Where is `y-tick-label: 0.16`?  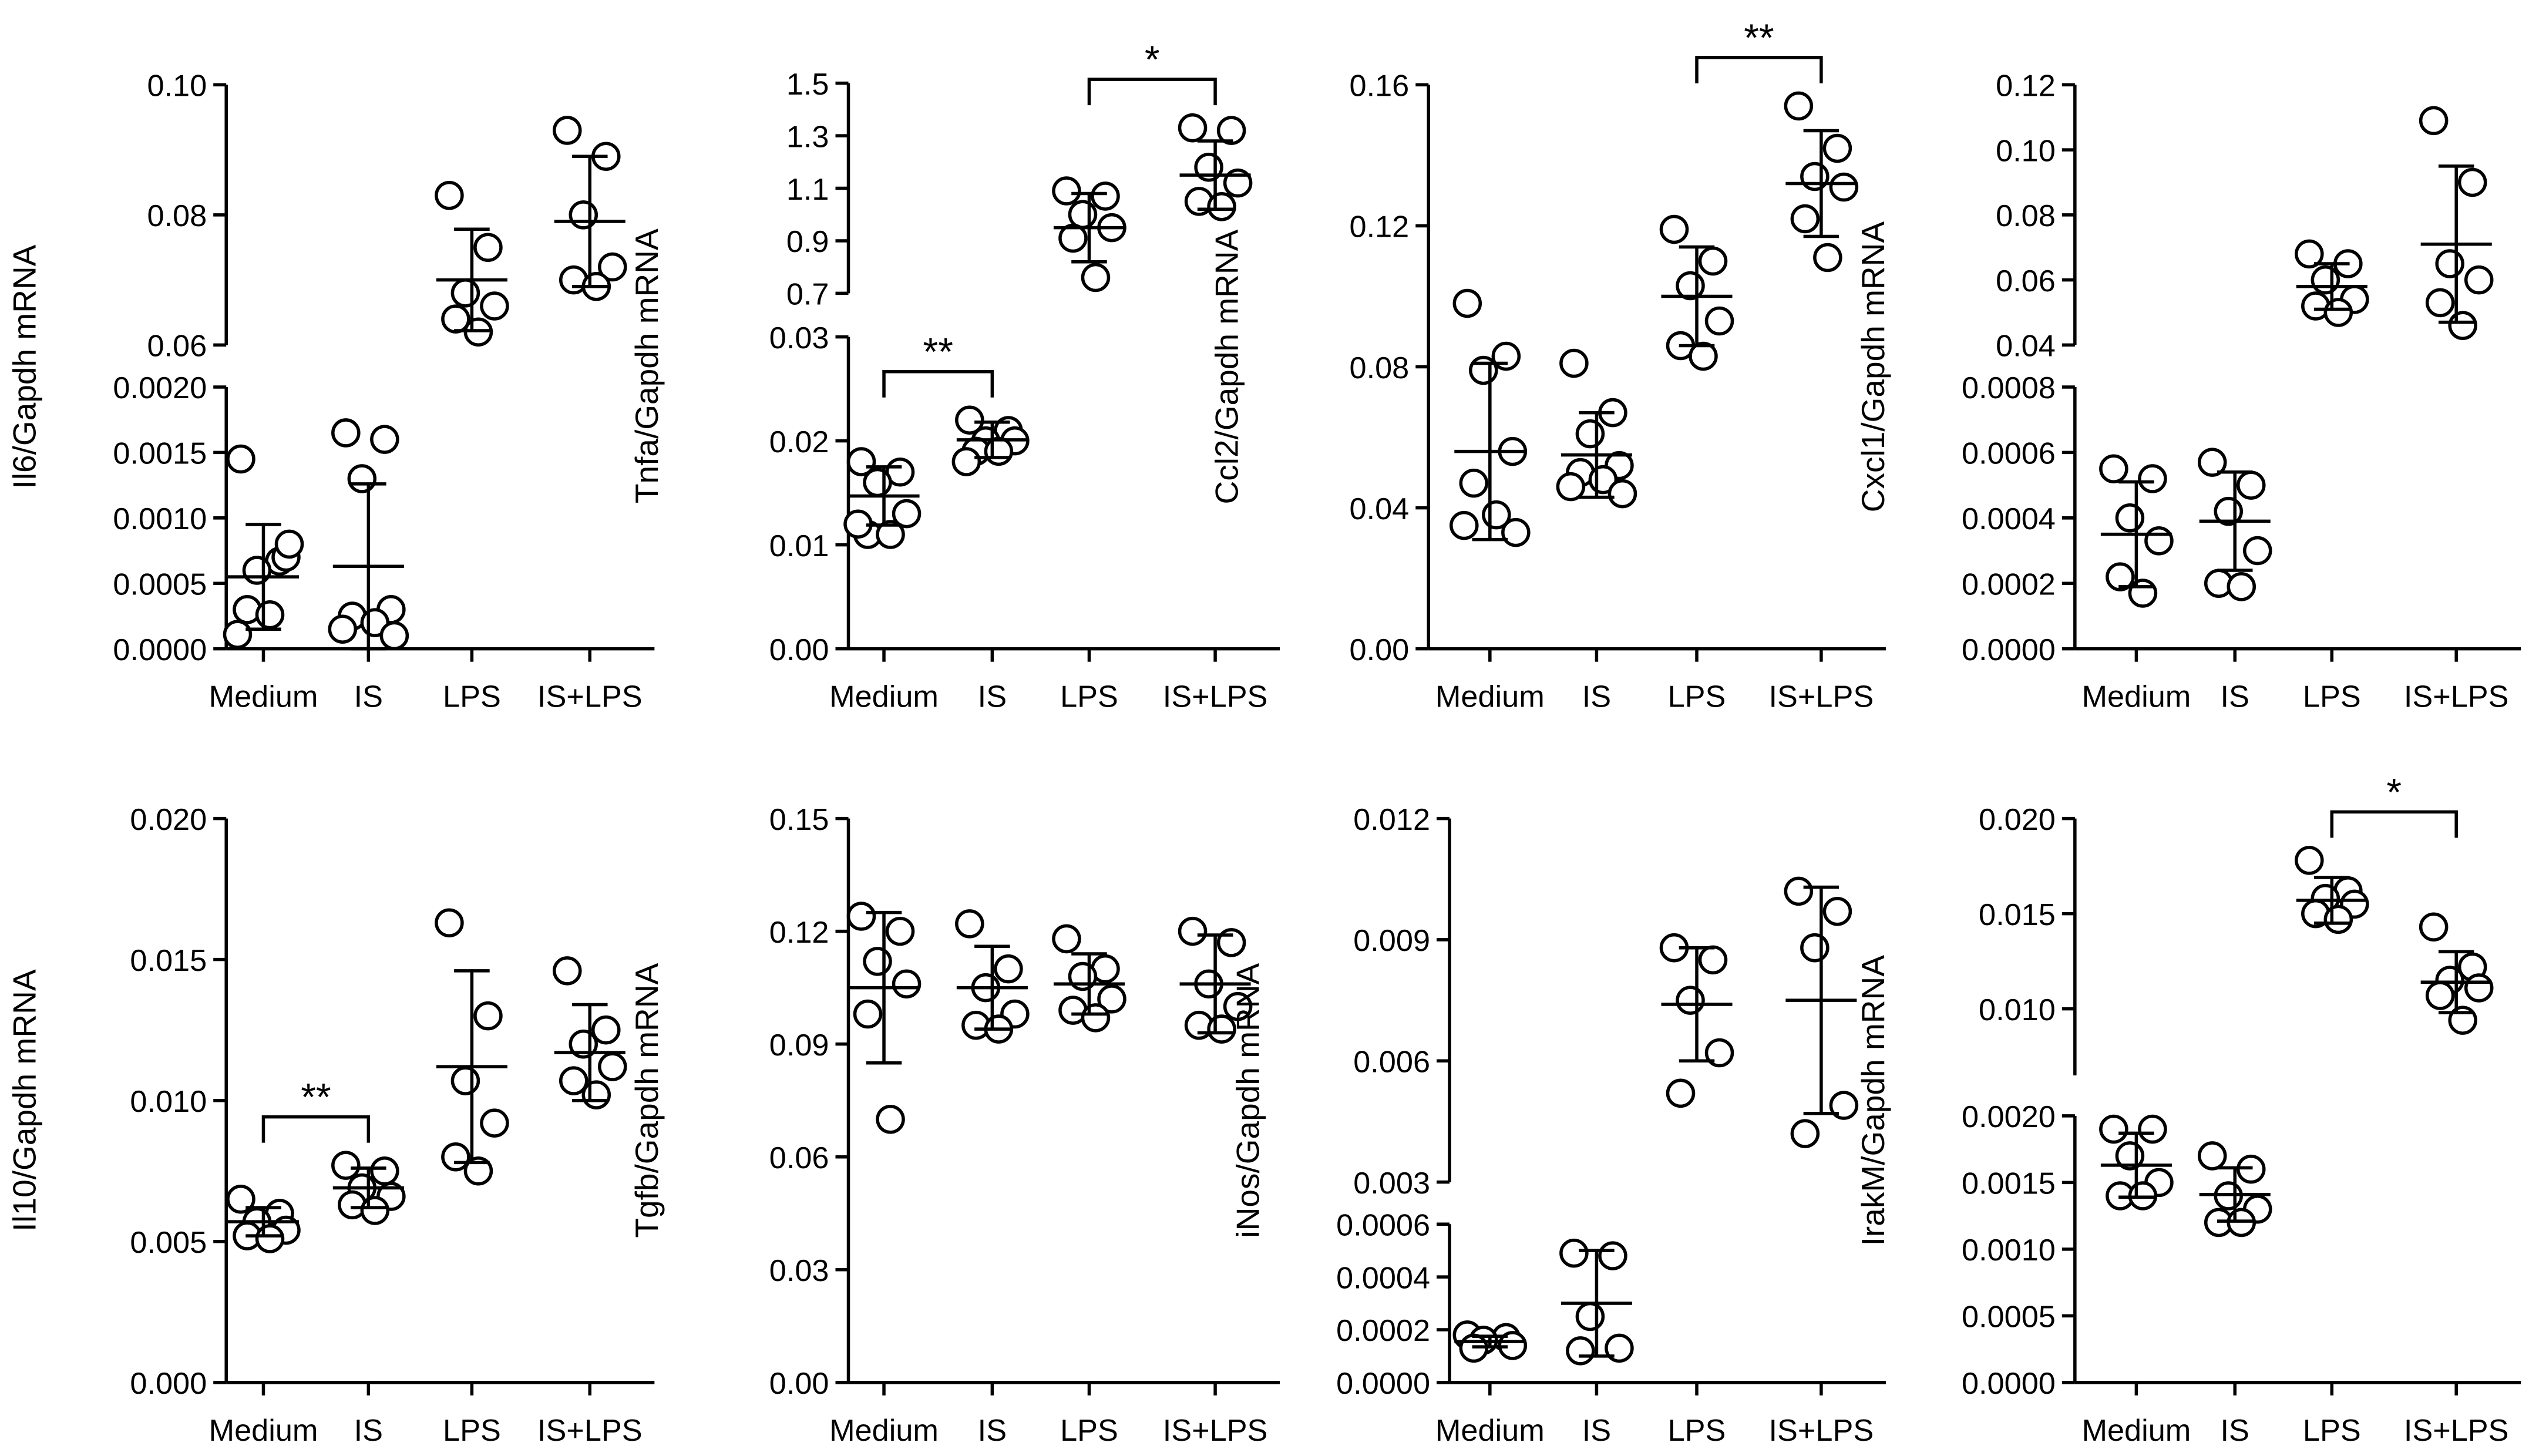
y-tick-label: 0.16 is located at coordinates (1380, 86).